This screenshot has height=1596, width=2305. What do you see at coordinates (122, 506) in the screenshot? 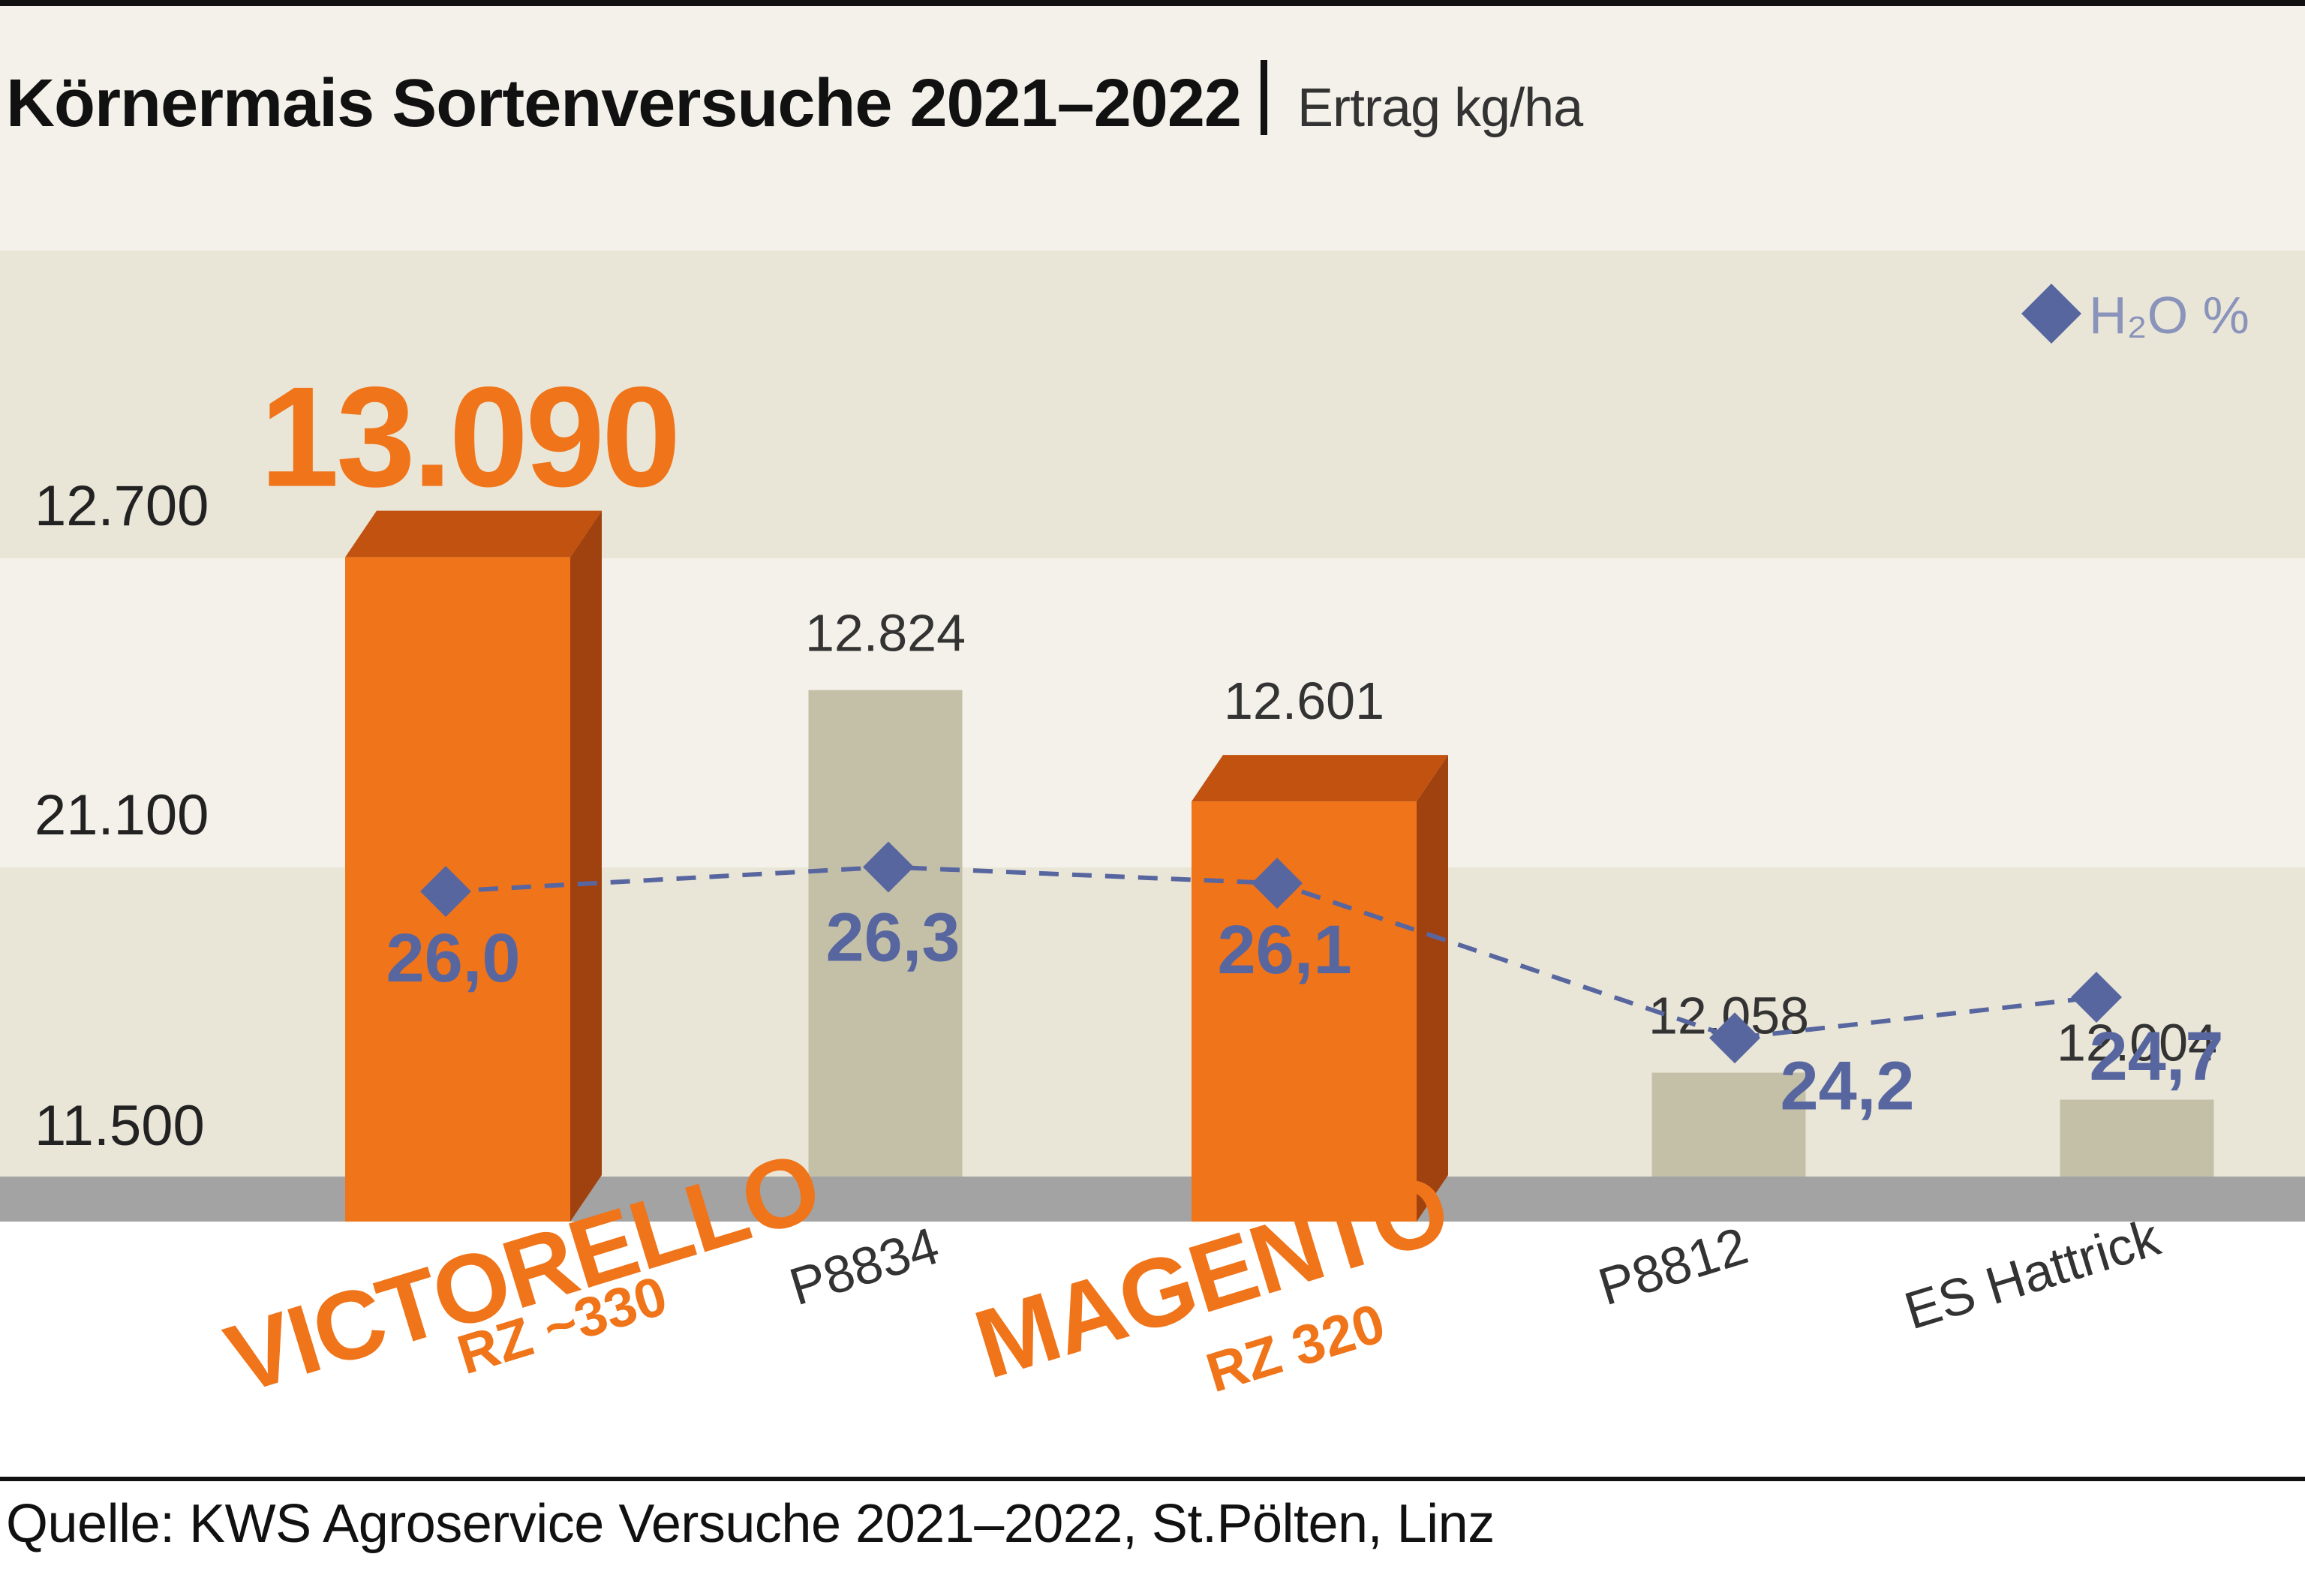
I see `y-tick-label: 12.700` at bounding box center [122, 506].